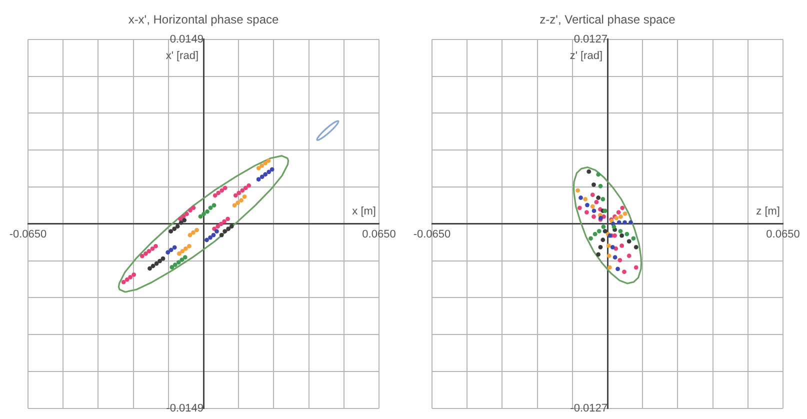 The height and width of the screenshot is (419, 807). What do you see at coordinates (182, 56) in the screenshot?
I see `y-axis-title: x' [rad]` at bounding box center [182, 56].